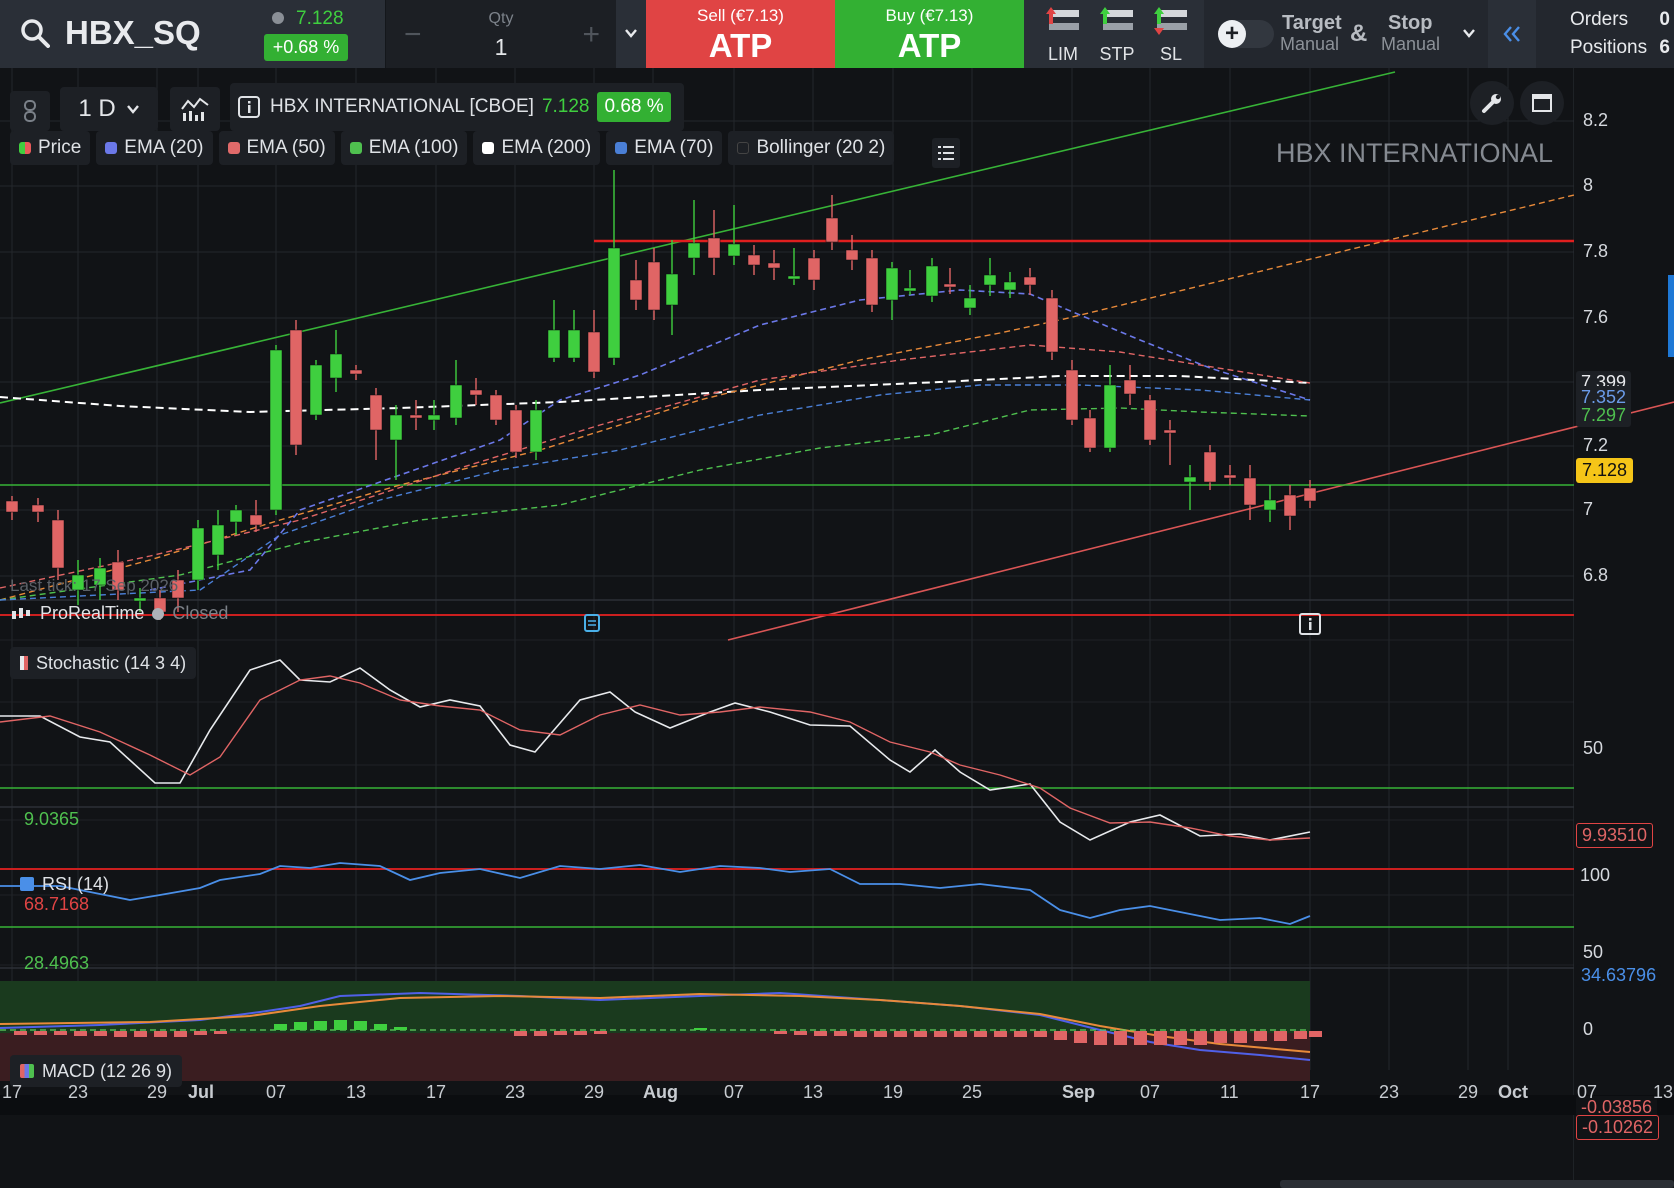  Describe the element at coordinates (740, 34) in the screenshot. I see `sell-button: Sell (€7.13) ATP` at that location.